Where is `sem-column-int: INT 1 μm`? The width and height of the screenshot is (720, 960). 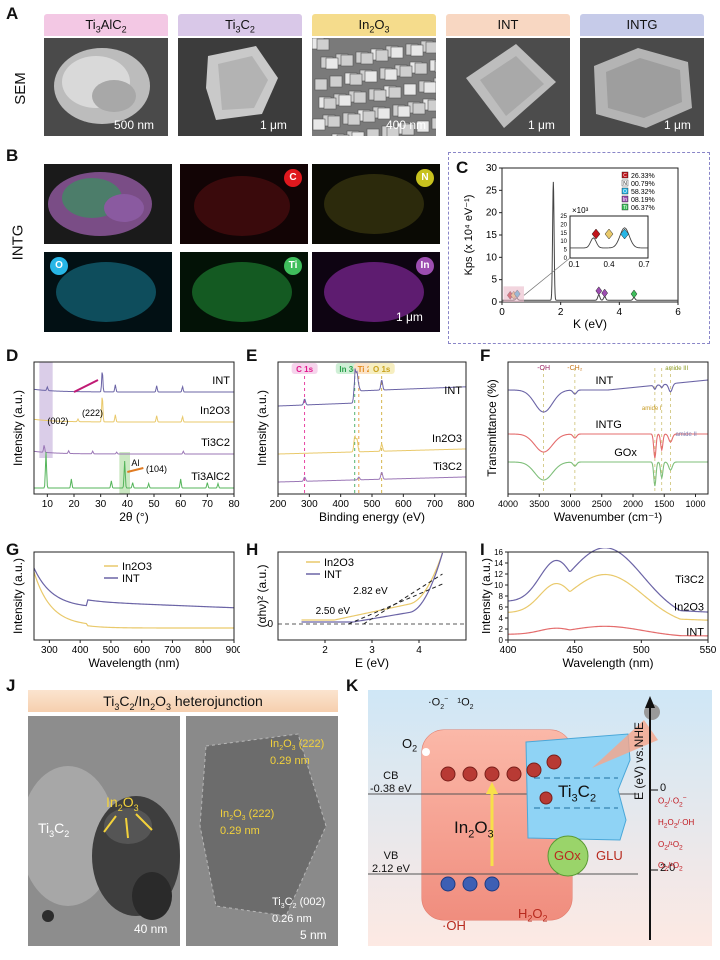 sem-column-int: INT 1 μm is located at coordinates (508, 75).